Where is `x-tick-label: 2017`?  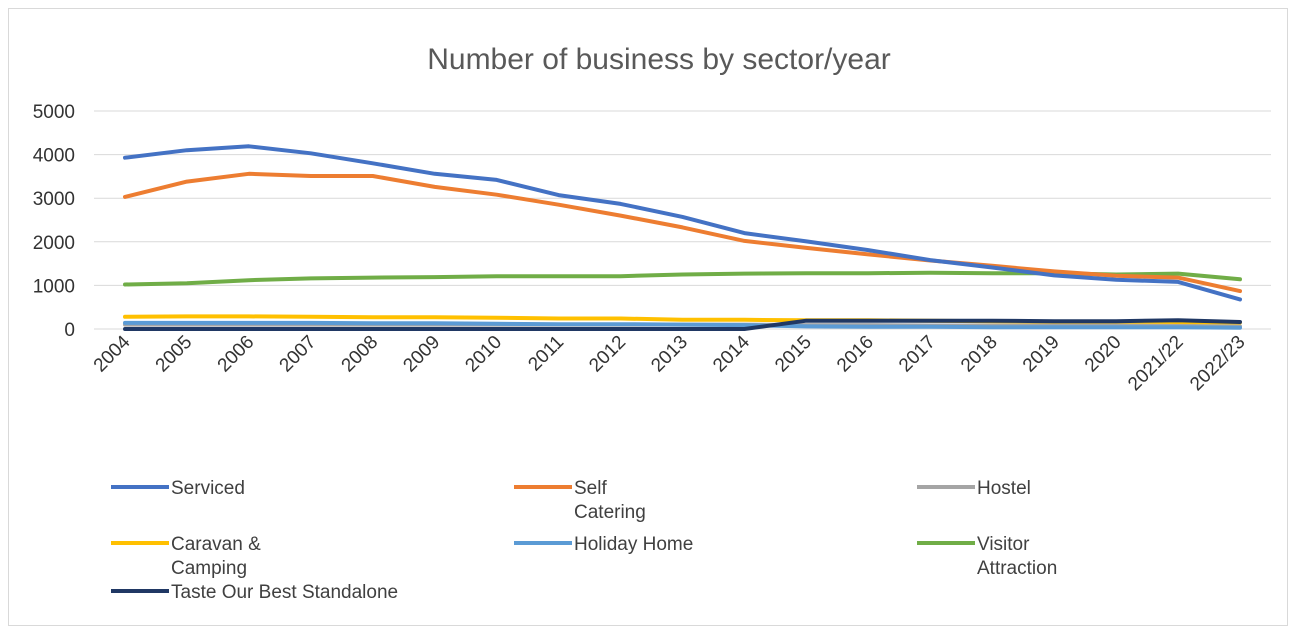
x-tick-label: 2017 is located at coordinates (917, 354).